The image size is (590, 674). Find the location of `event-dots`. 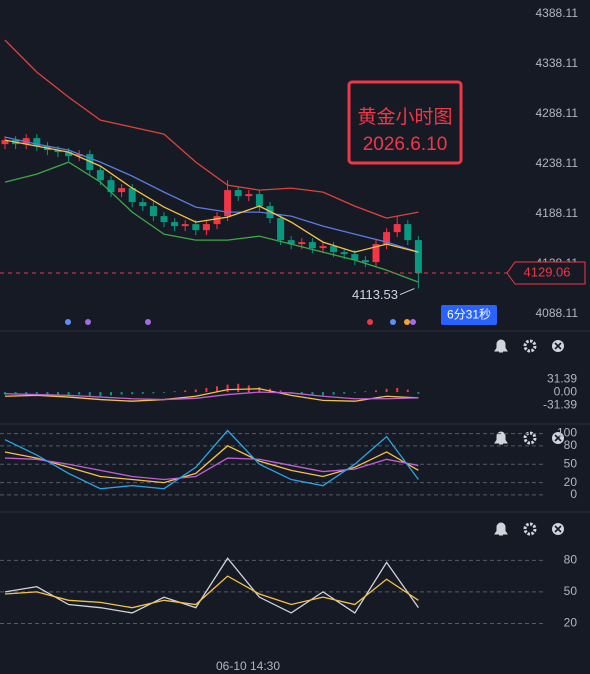

event-dots is located at coordinates (240, 322).